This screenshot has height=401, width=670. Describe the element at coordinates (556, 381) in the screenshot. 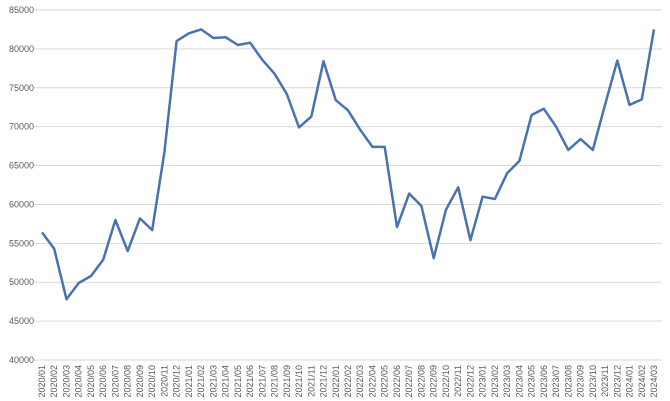

I see `x-tick-label: 2023/07` at that location.